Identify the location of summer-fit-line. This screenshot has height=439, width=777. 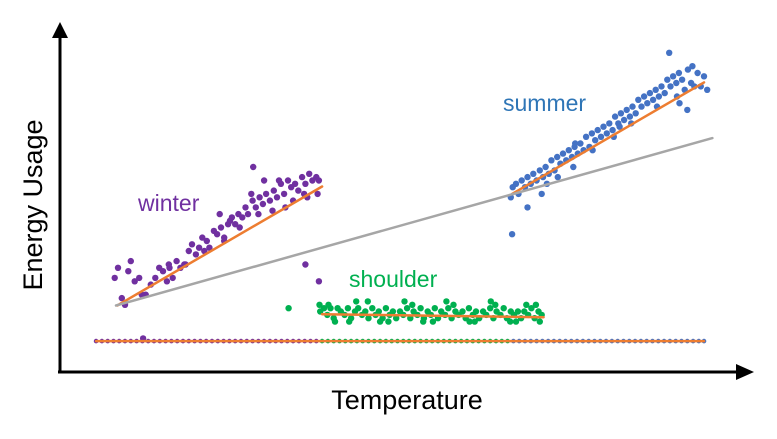
(608, 138).